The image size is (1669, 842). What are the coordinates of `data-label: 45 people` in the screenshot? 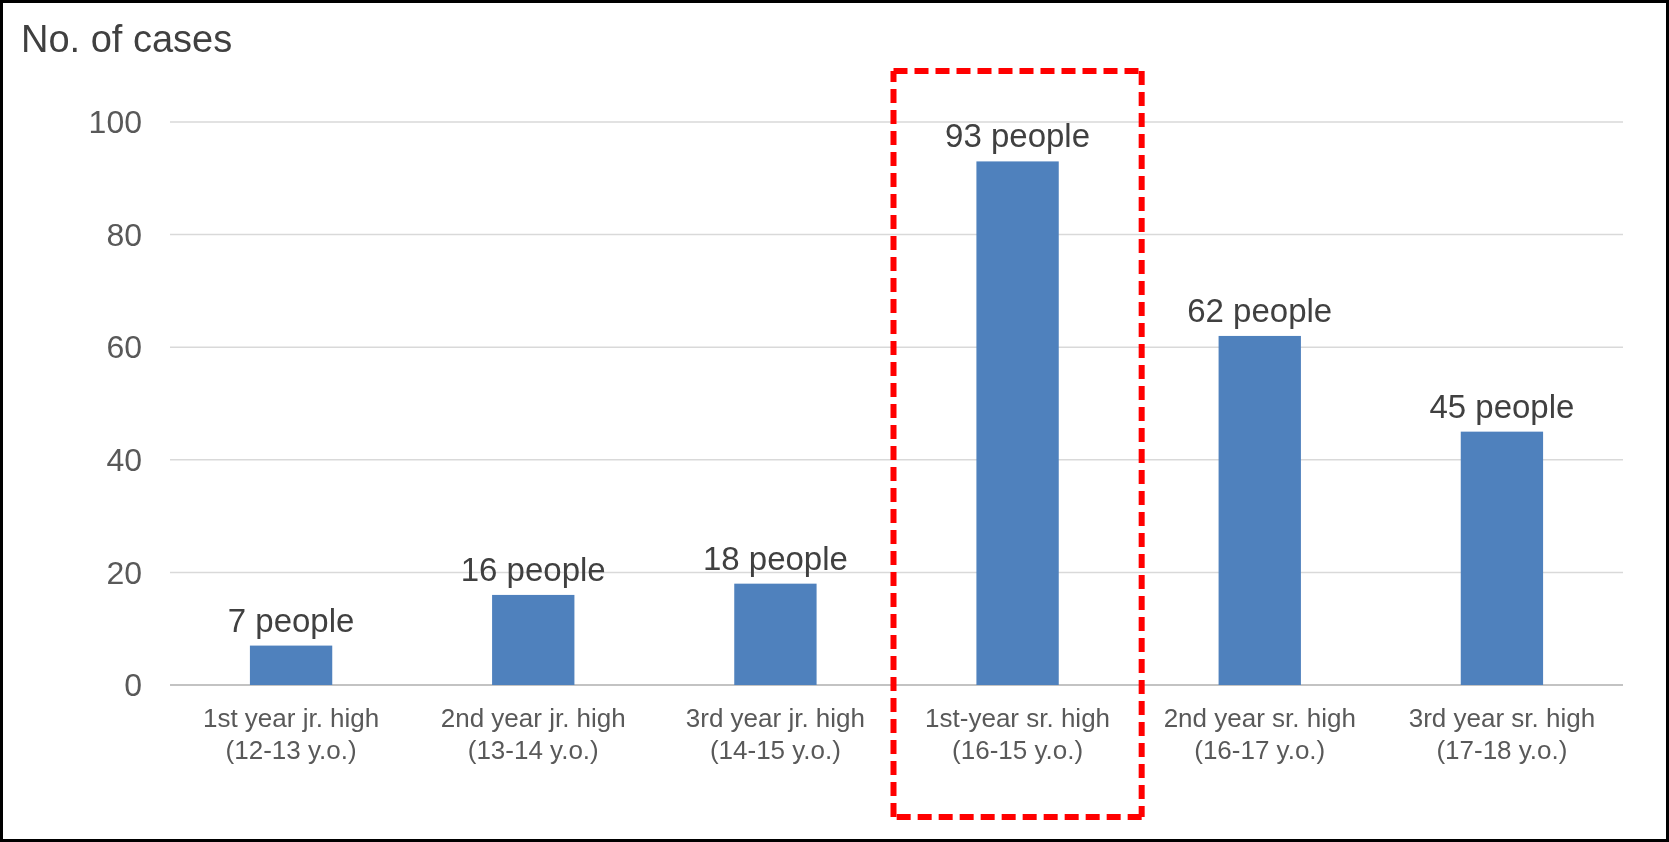 It's located at (1502, 406).